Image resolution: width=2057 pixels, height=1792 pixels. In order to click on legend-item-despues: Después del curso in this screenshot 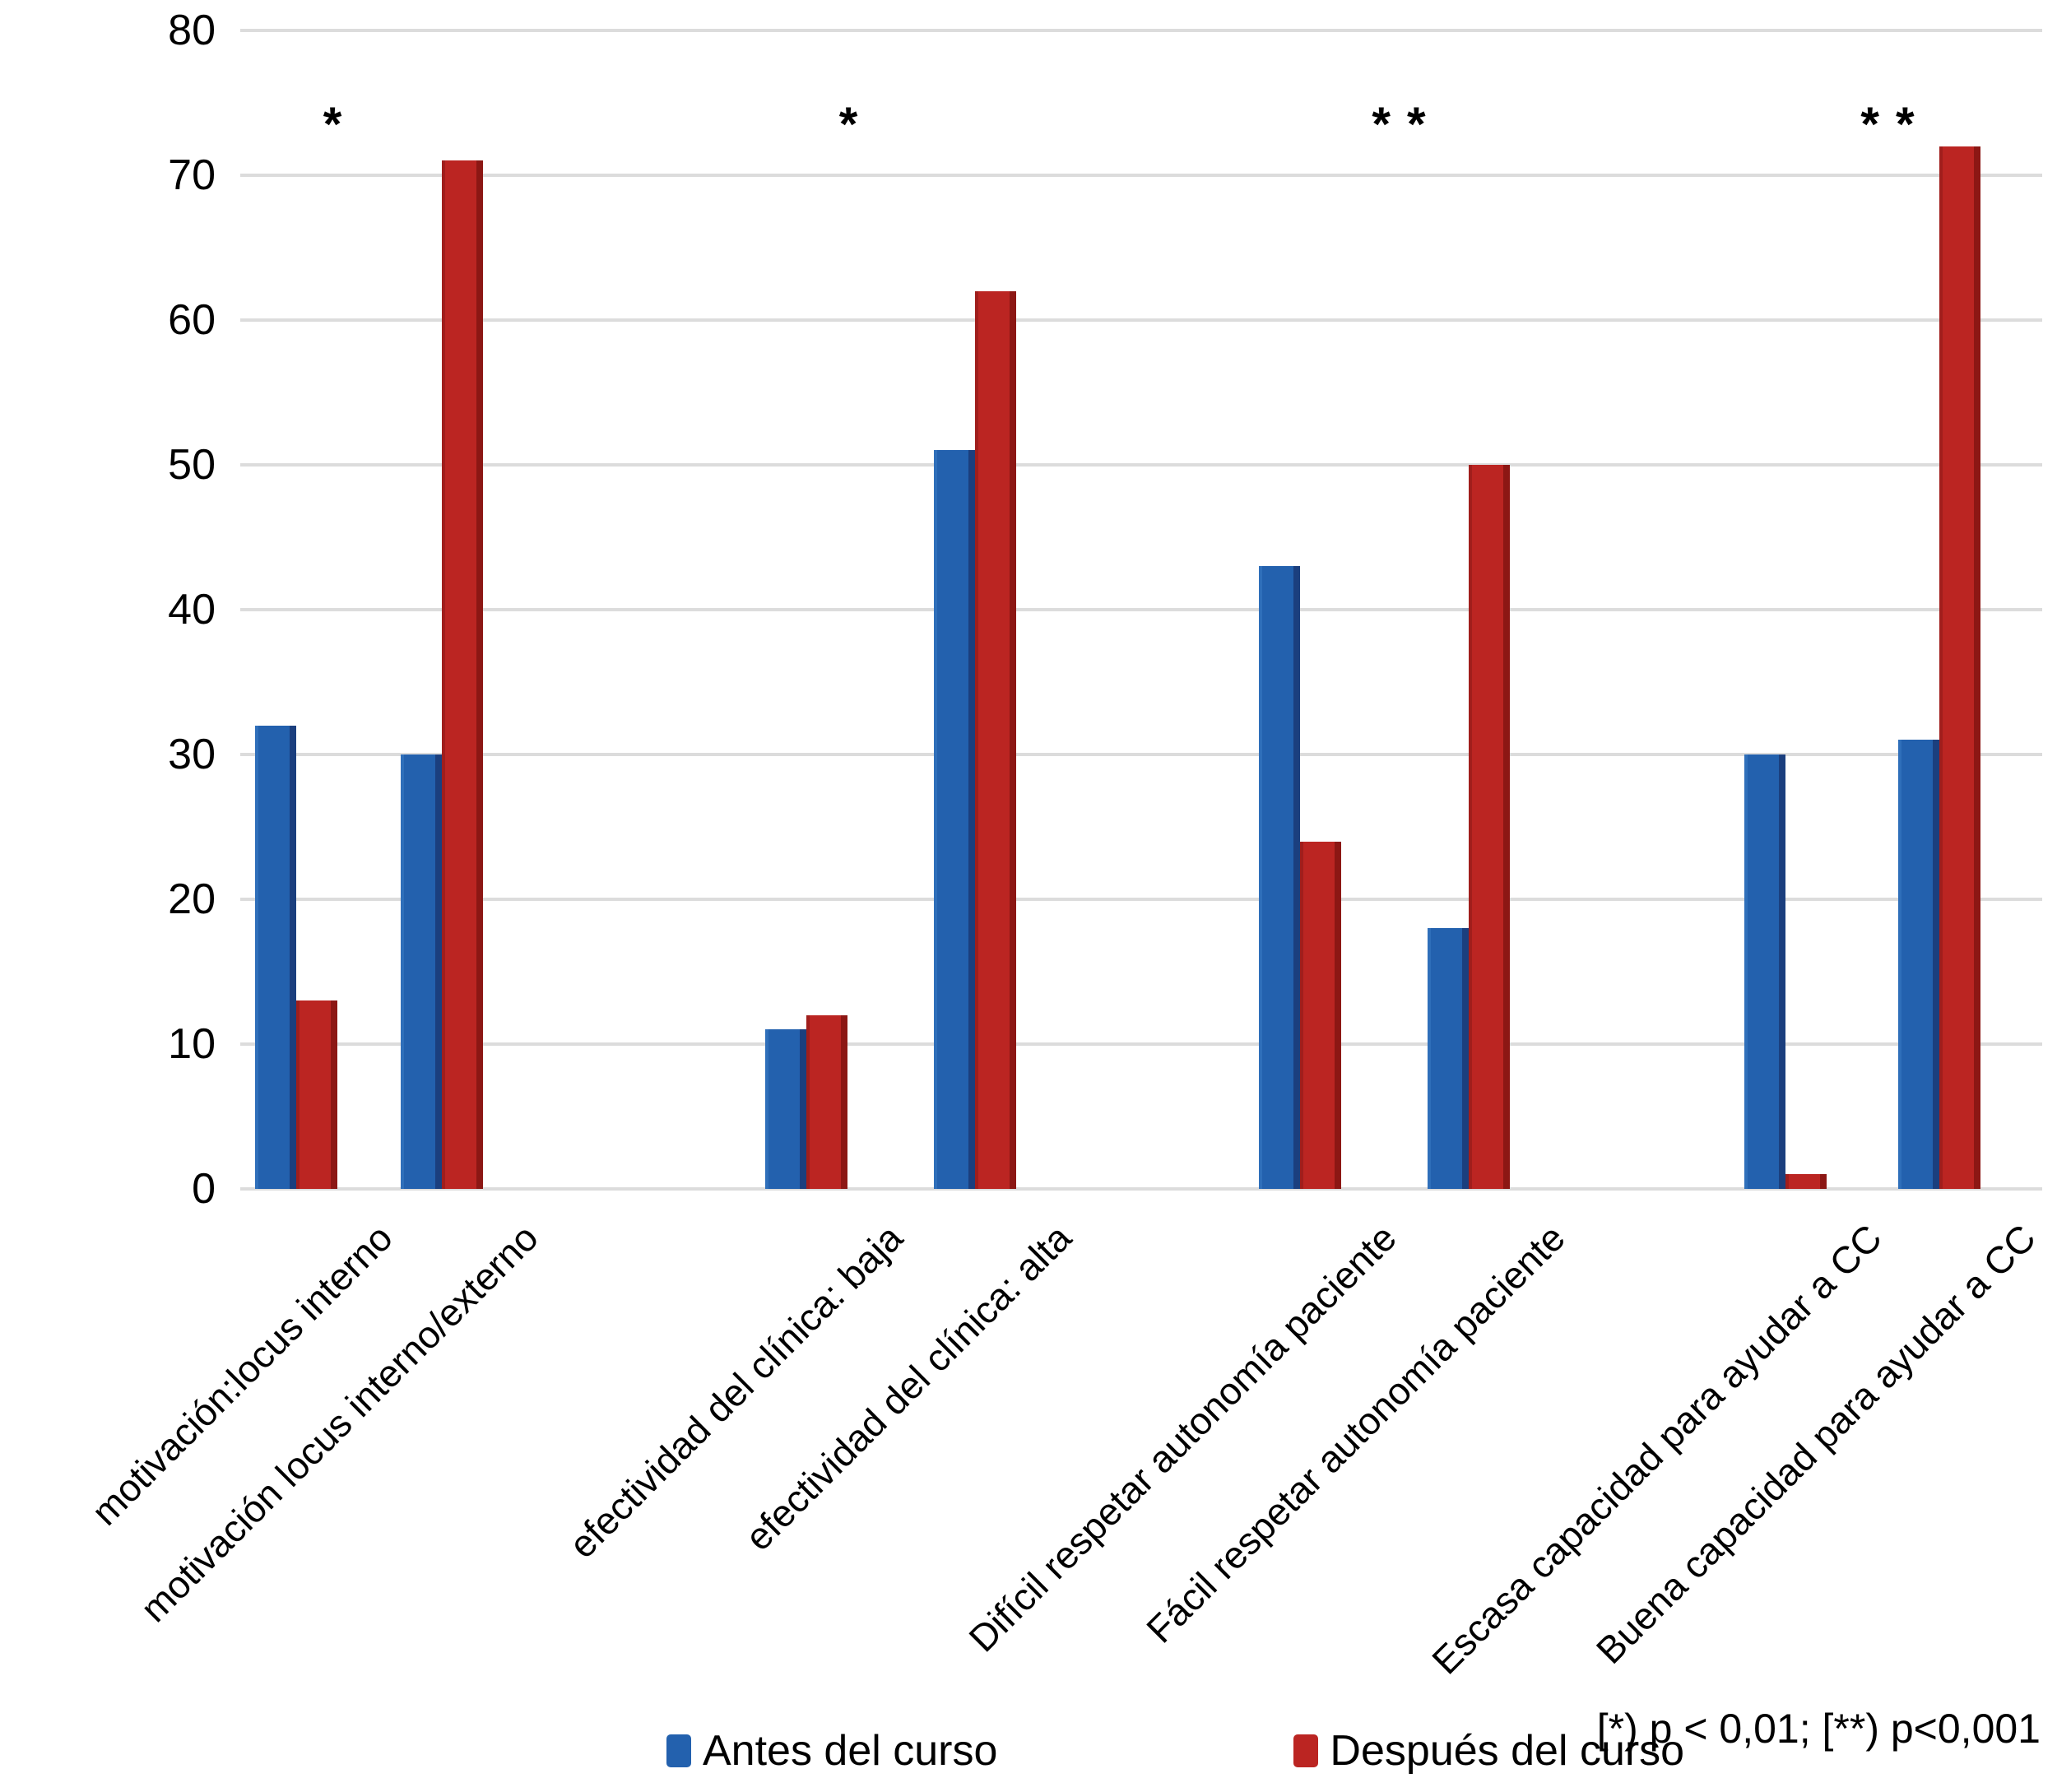, I will do `click(1488, 1751)`.